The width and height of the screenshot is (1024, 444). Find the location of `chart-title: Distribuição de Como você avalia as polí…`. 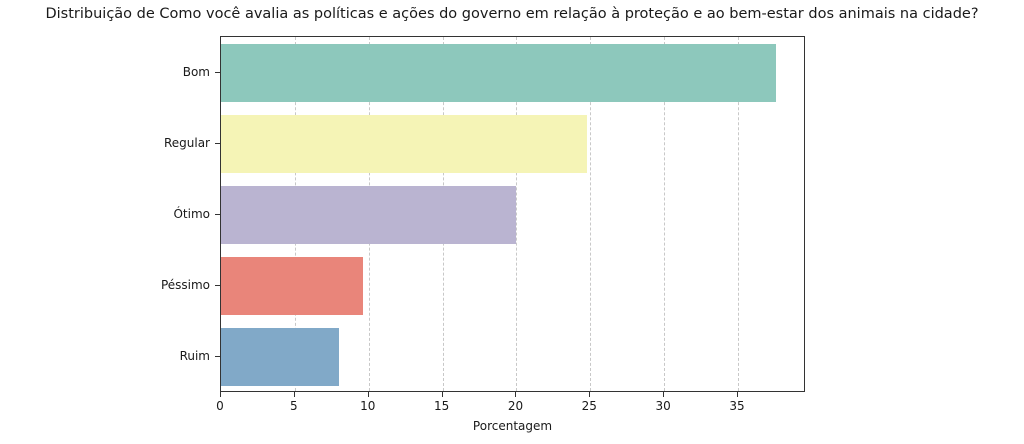

chart-title: Distribuição de Como você avalia as polí… is located at coordinates (512, 14).